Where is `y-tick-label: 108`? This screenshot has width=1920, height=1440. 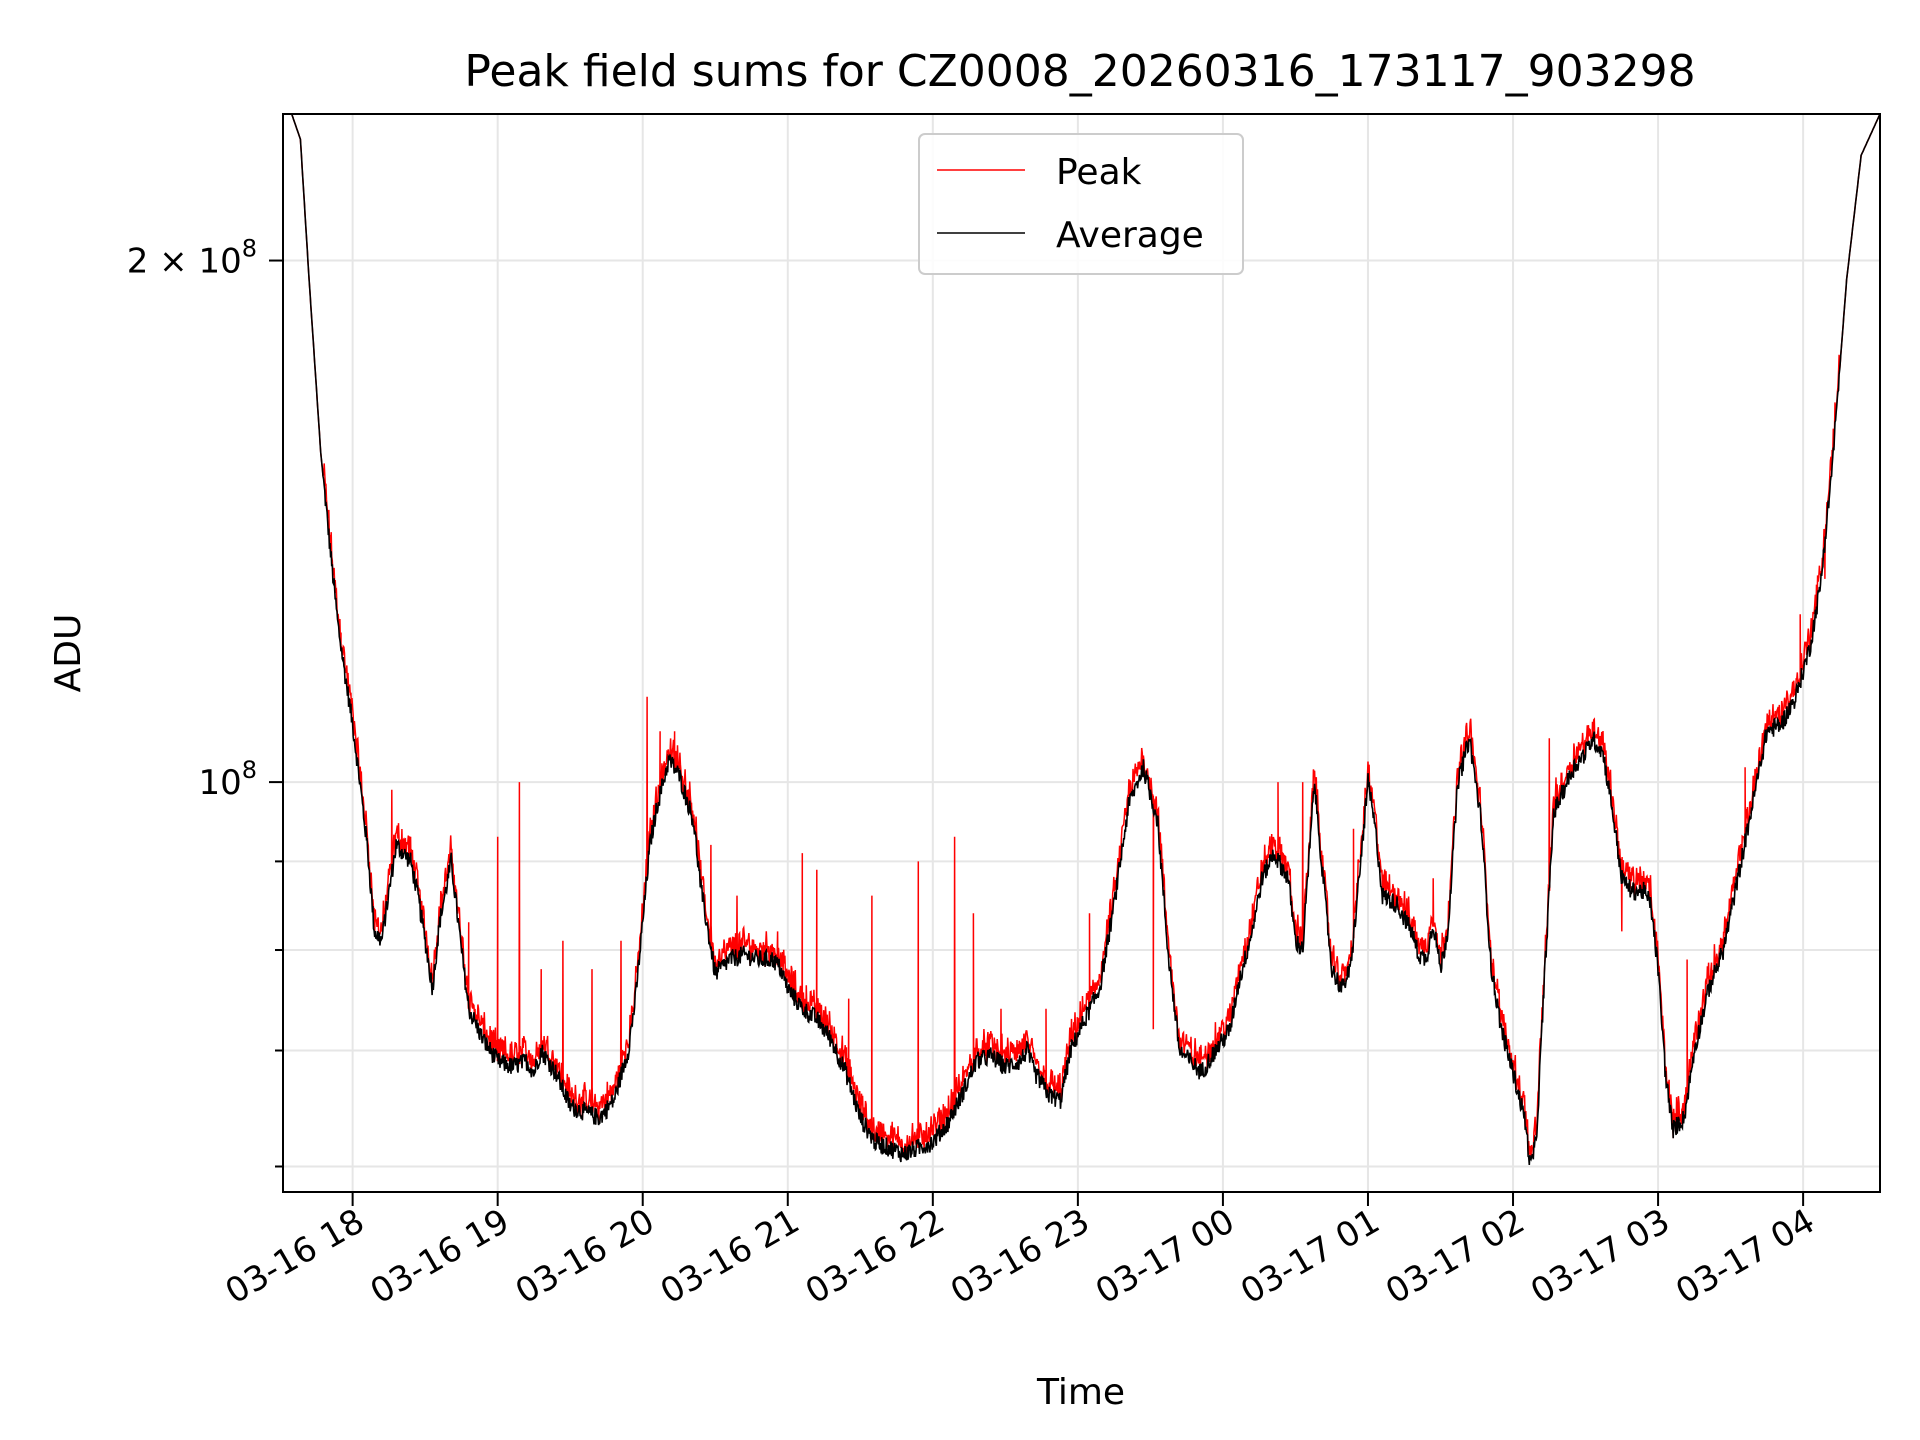
y-tick-label: 108 is located at coordinates (227, 779).